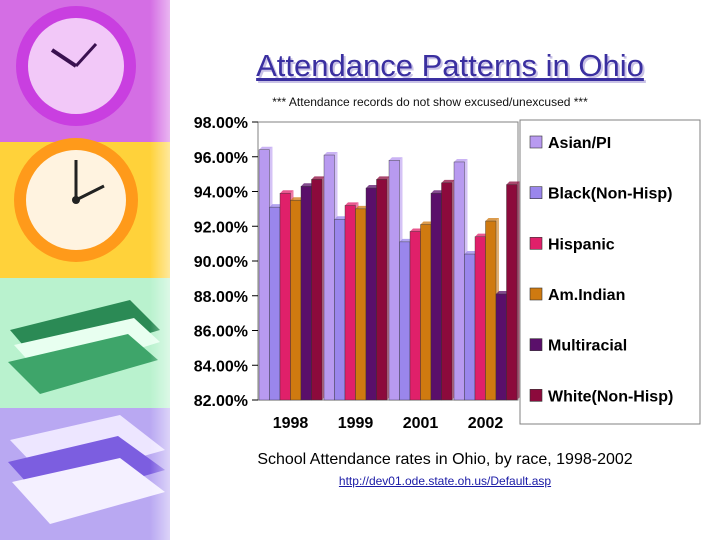 The width and height of the screenshot is (720, 540). I want to click on legend-entry: Black(Non-Hisp), so click(610, 194).